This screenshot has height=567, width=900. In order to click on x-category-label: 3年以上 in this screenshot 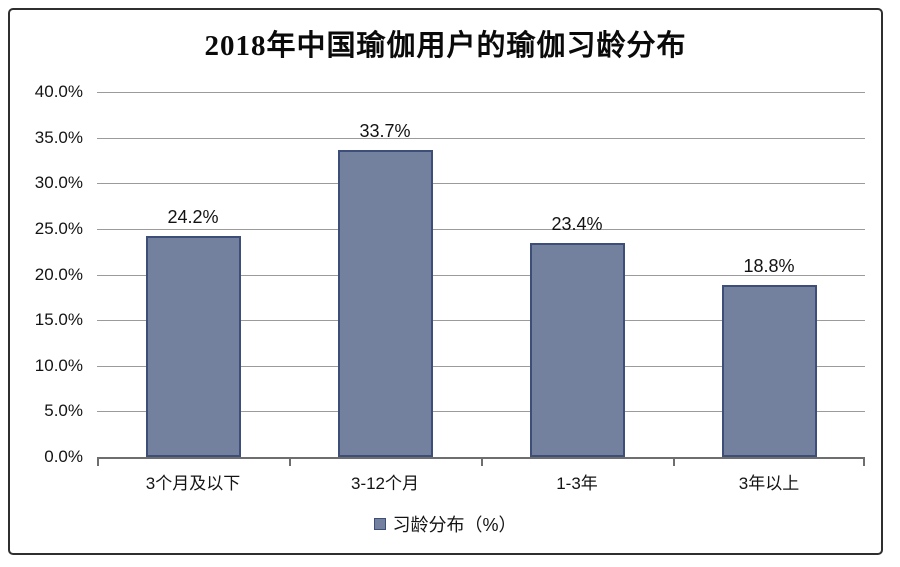, I will do `click(769, 483)`.